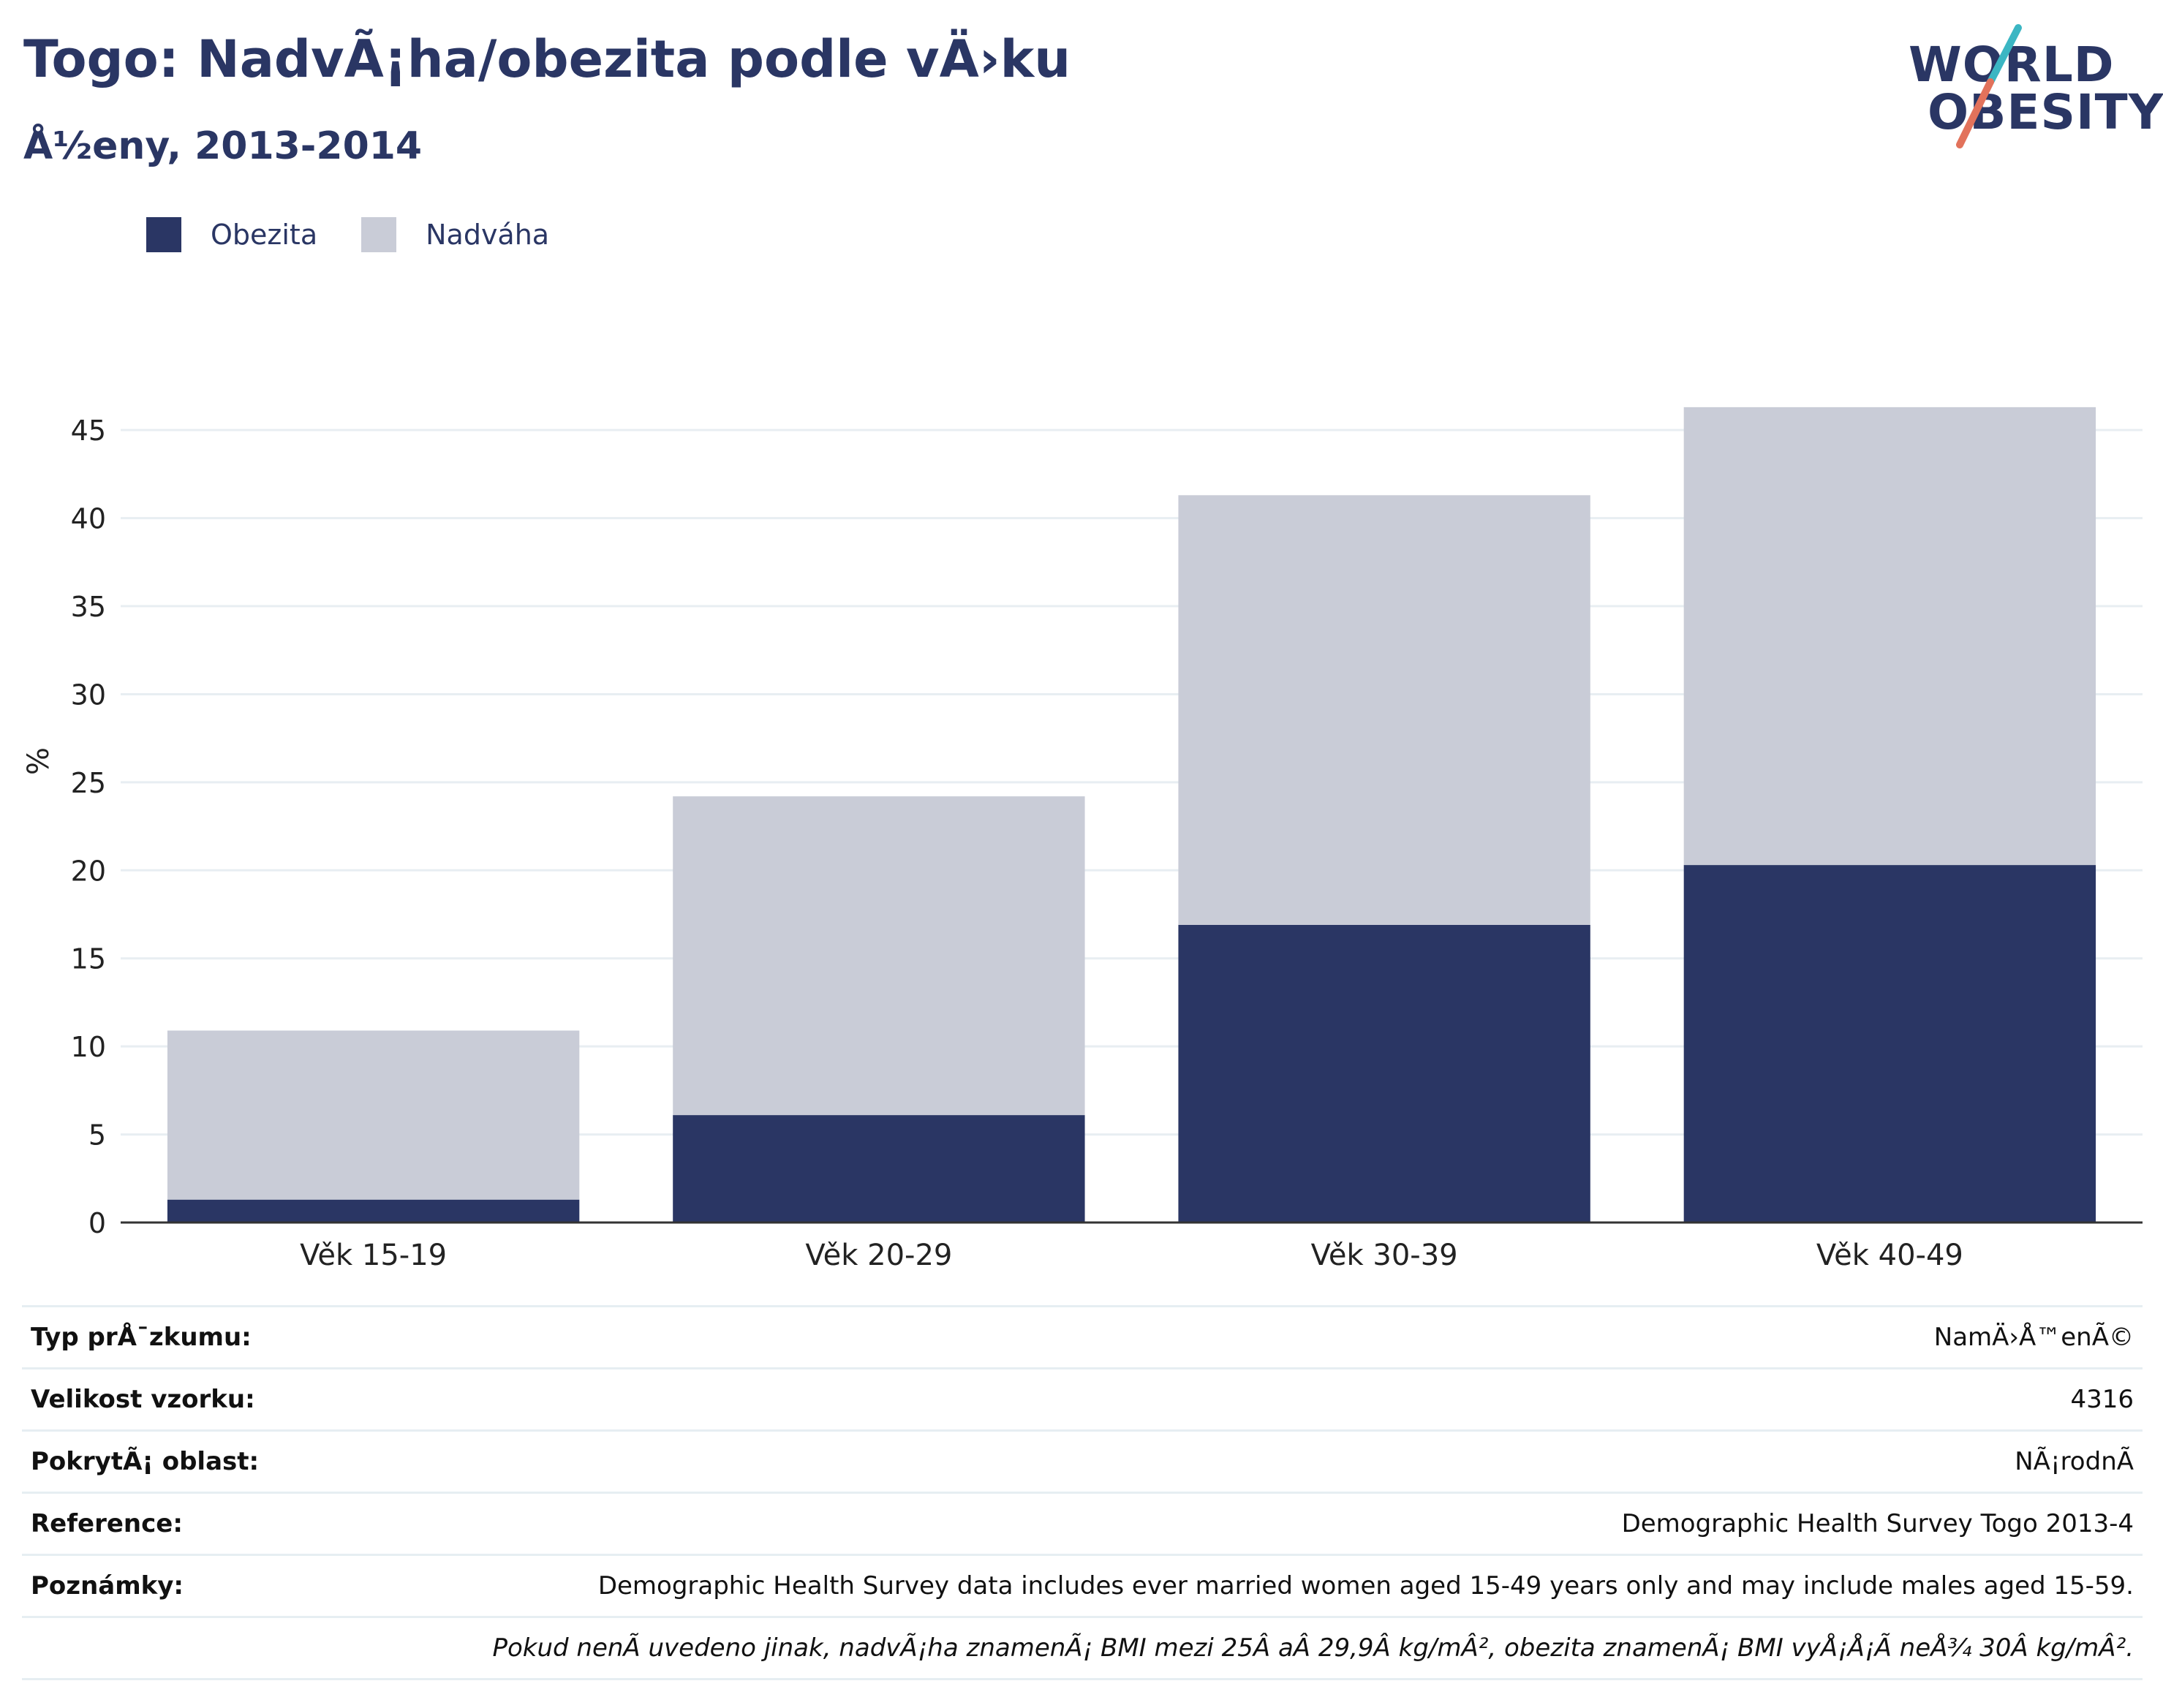  What do you see at coordinates (143, 1399) in the screenshot?
I see `row-key: Velikost vzorku:` at bounding box center [143, 1399].